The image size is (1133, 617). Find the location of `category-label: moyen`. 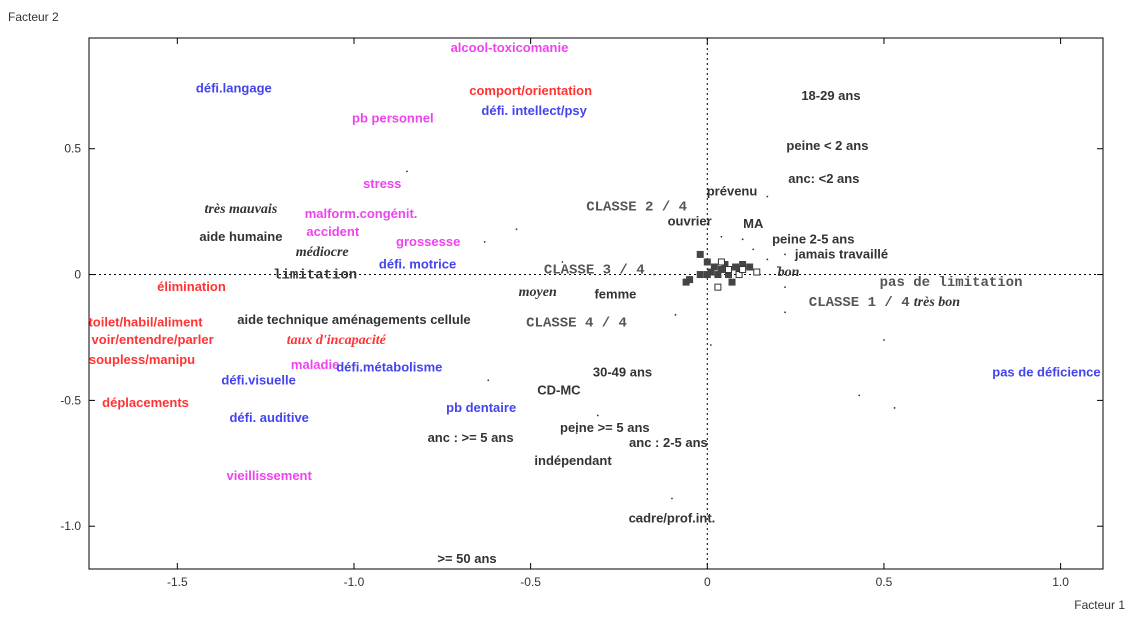

category-label: moyen is located at coordinates (538, 292).